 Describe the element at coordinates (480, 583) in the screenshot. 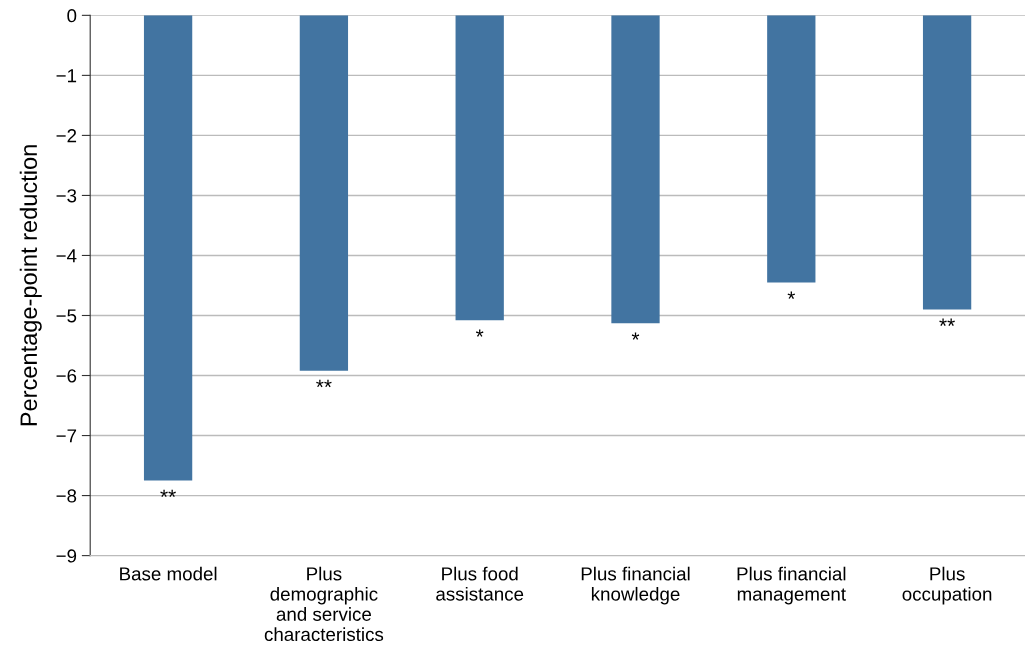

I see `x-tick-label: Plus food assistance` at that location.